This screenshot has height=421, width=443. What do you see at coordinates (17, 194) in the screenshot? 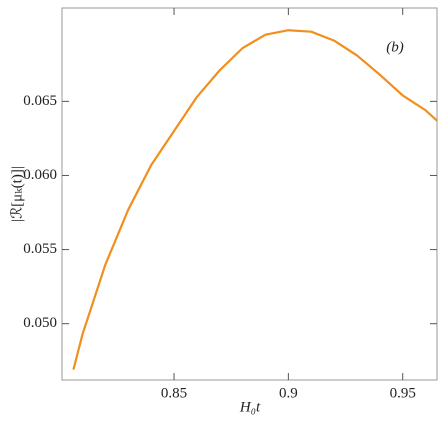
I see `y-axis-label: |ℛ[μₖ(t)]|` at bounding box center [17, 194].